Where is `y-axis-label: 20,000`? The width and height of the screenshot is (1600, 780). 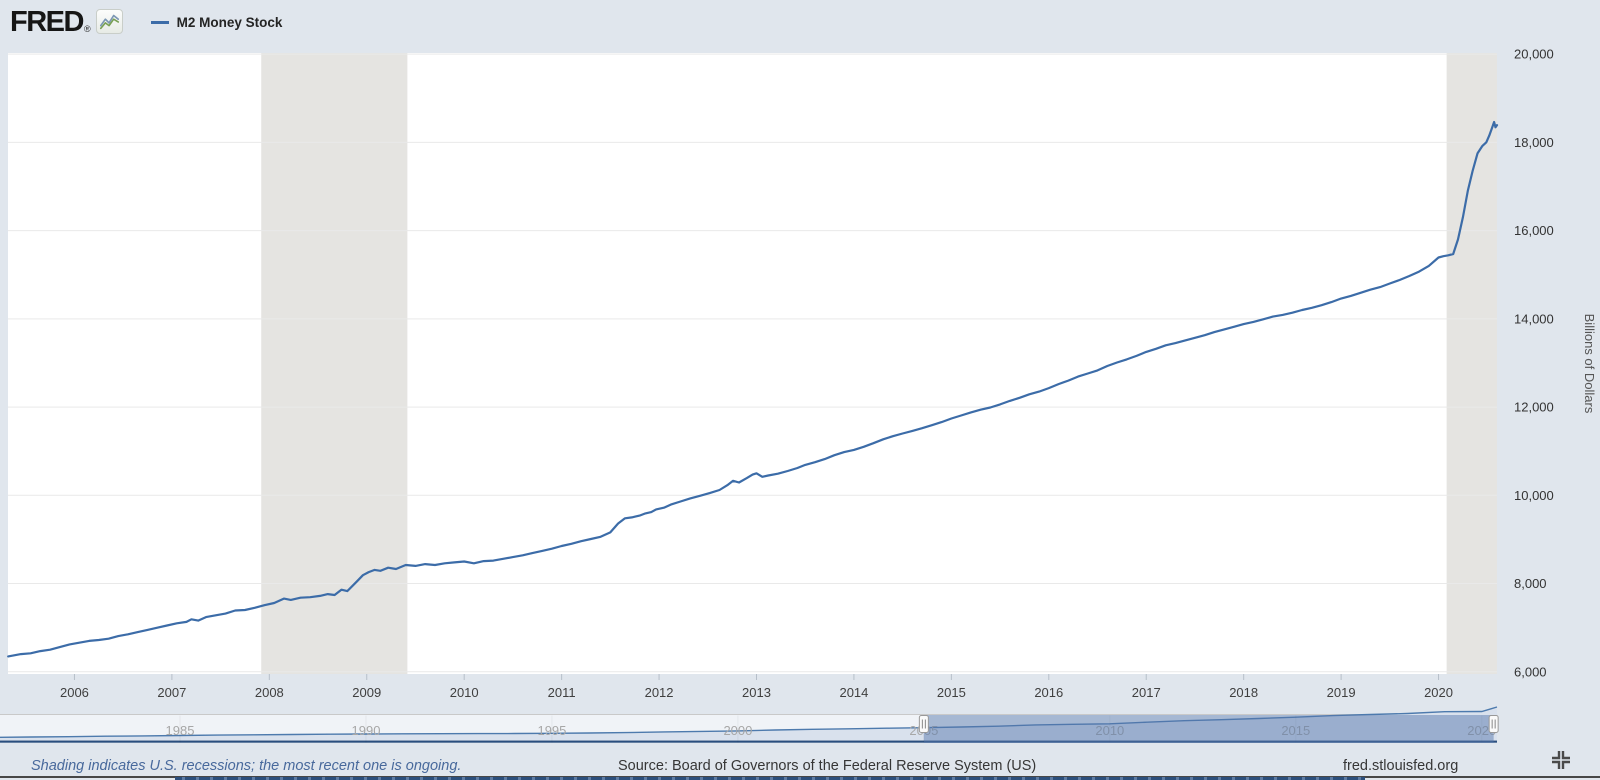 y-axis-label: 20,000 is located at coordinates (1534, 54).